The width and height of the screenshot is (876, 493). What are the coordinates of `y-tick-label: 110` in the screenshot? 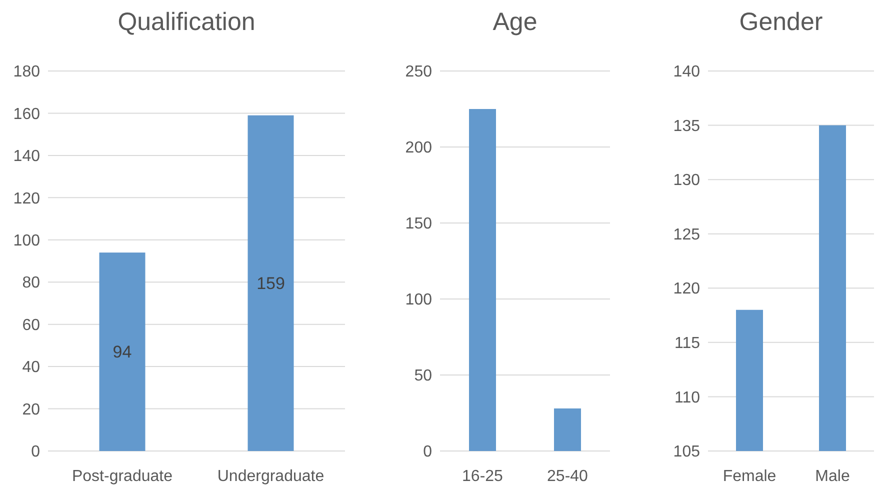 It's located at (687, 397).